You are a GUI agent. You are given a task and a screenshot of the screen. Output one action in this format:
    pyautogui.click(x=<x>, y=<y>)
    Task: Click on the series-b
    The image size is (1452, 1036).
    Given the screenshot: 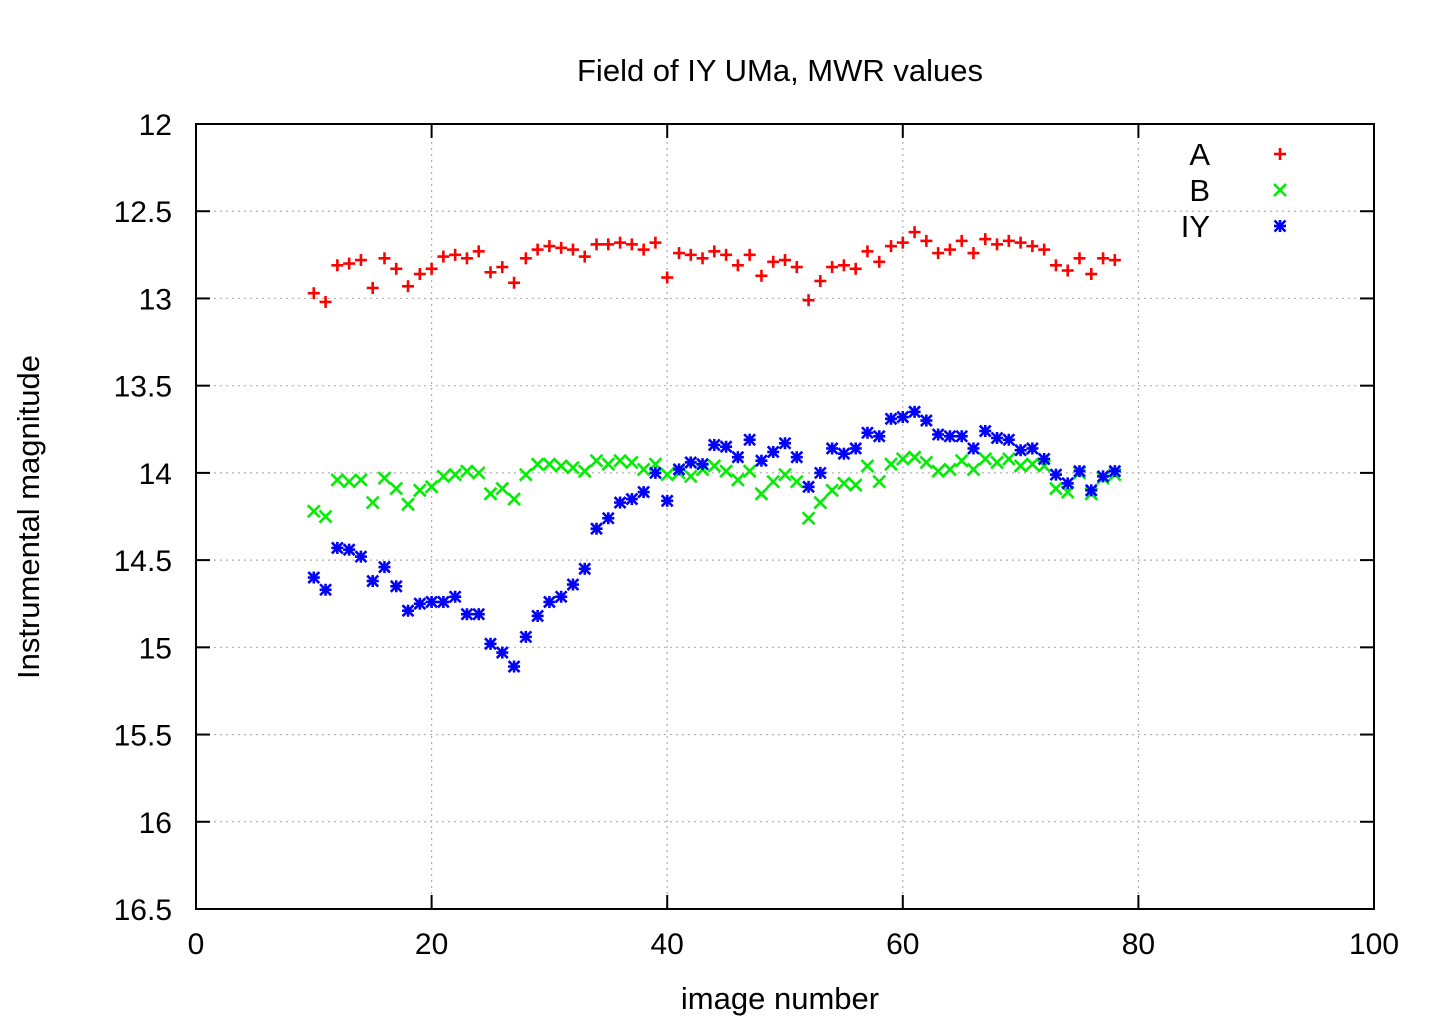 What is the action you would take?
    pyautogui.click(x=714, y=488)
    